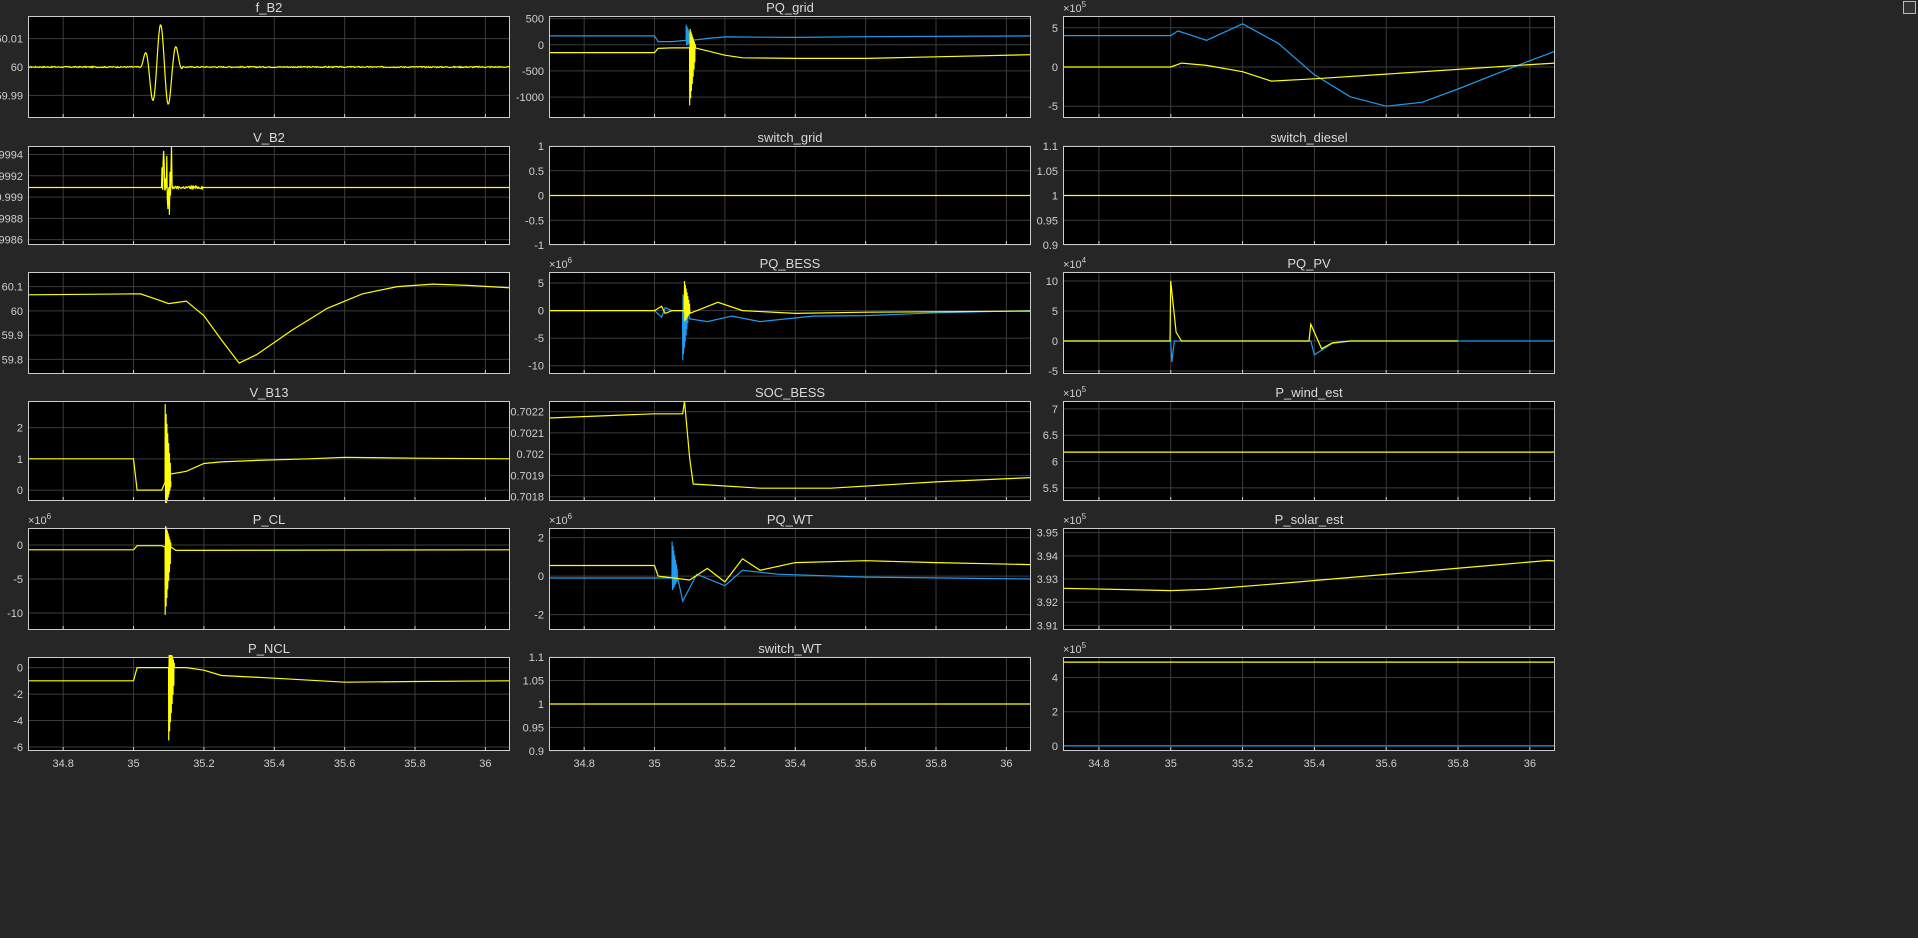 This screenshot has width=1918, height=938. What do you see at coordinates (1242, 764) in the screenshot?
I see `x-tick-label: 35.2` at bounding box center [1242, 764].